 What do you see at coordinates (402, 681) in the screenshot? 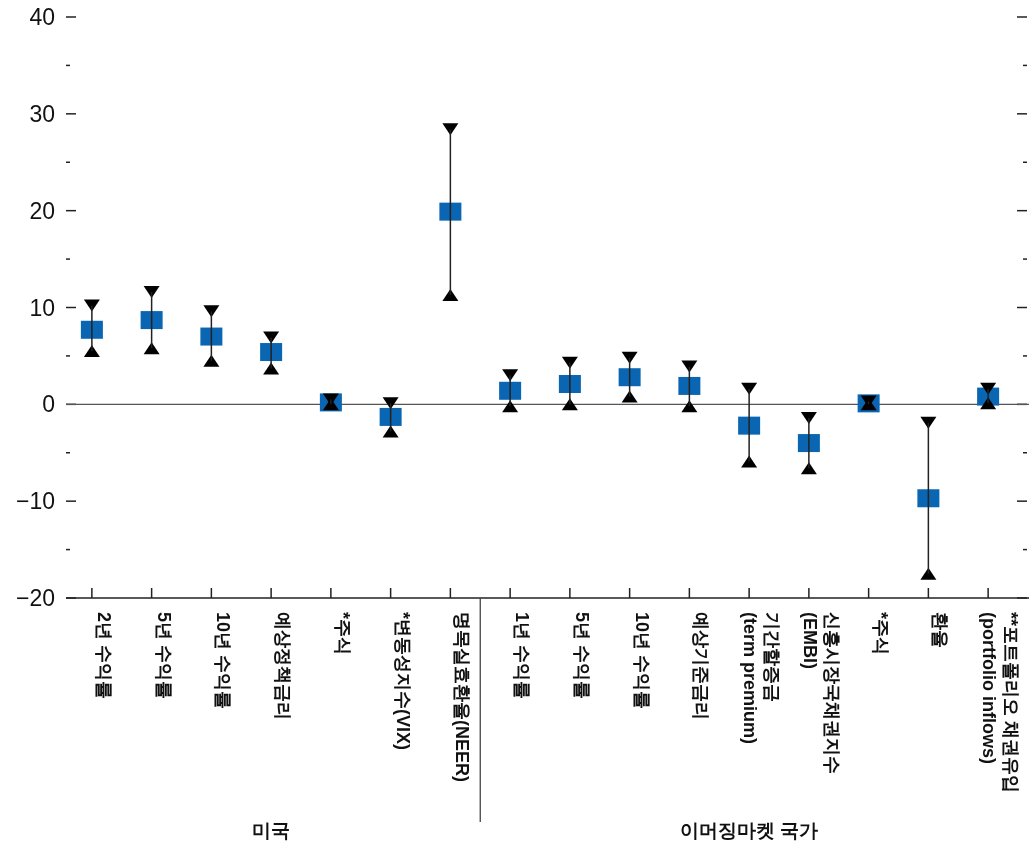
I see `x-tick-label: *변동성지수(VIX)` at bounding box center [402, 681].